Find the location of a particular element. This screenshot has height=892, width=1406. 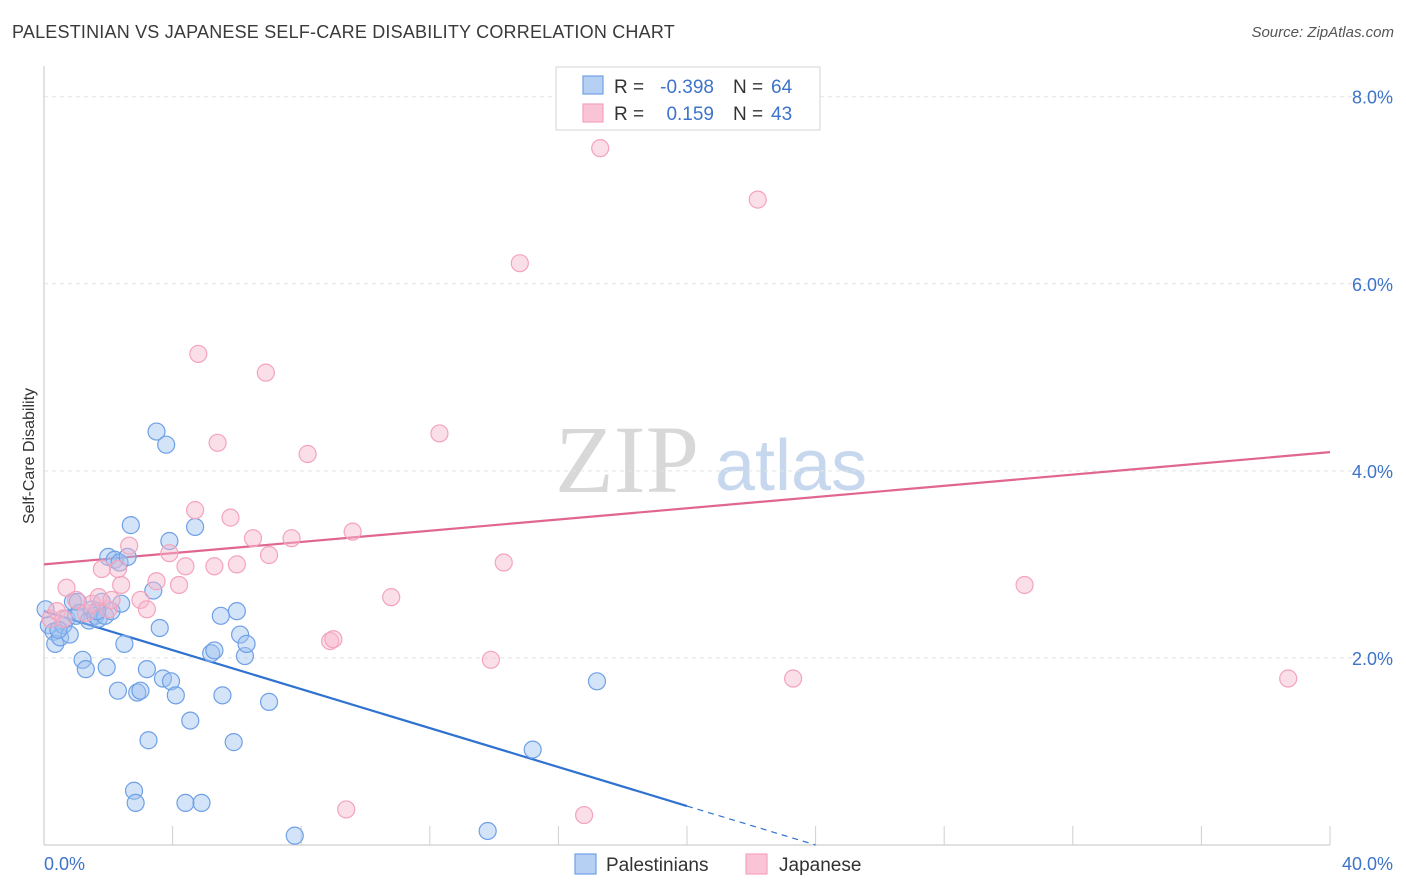

legend-label-japanese: Japanese is located at coordinates (820, 865).